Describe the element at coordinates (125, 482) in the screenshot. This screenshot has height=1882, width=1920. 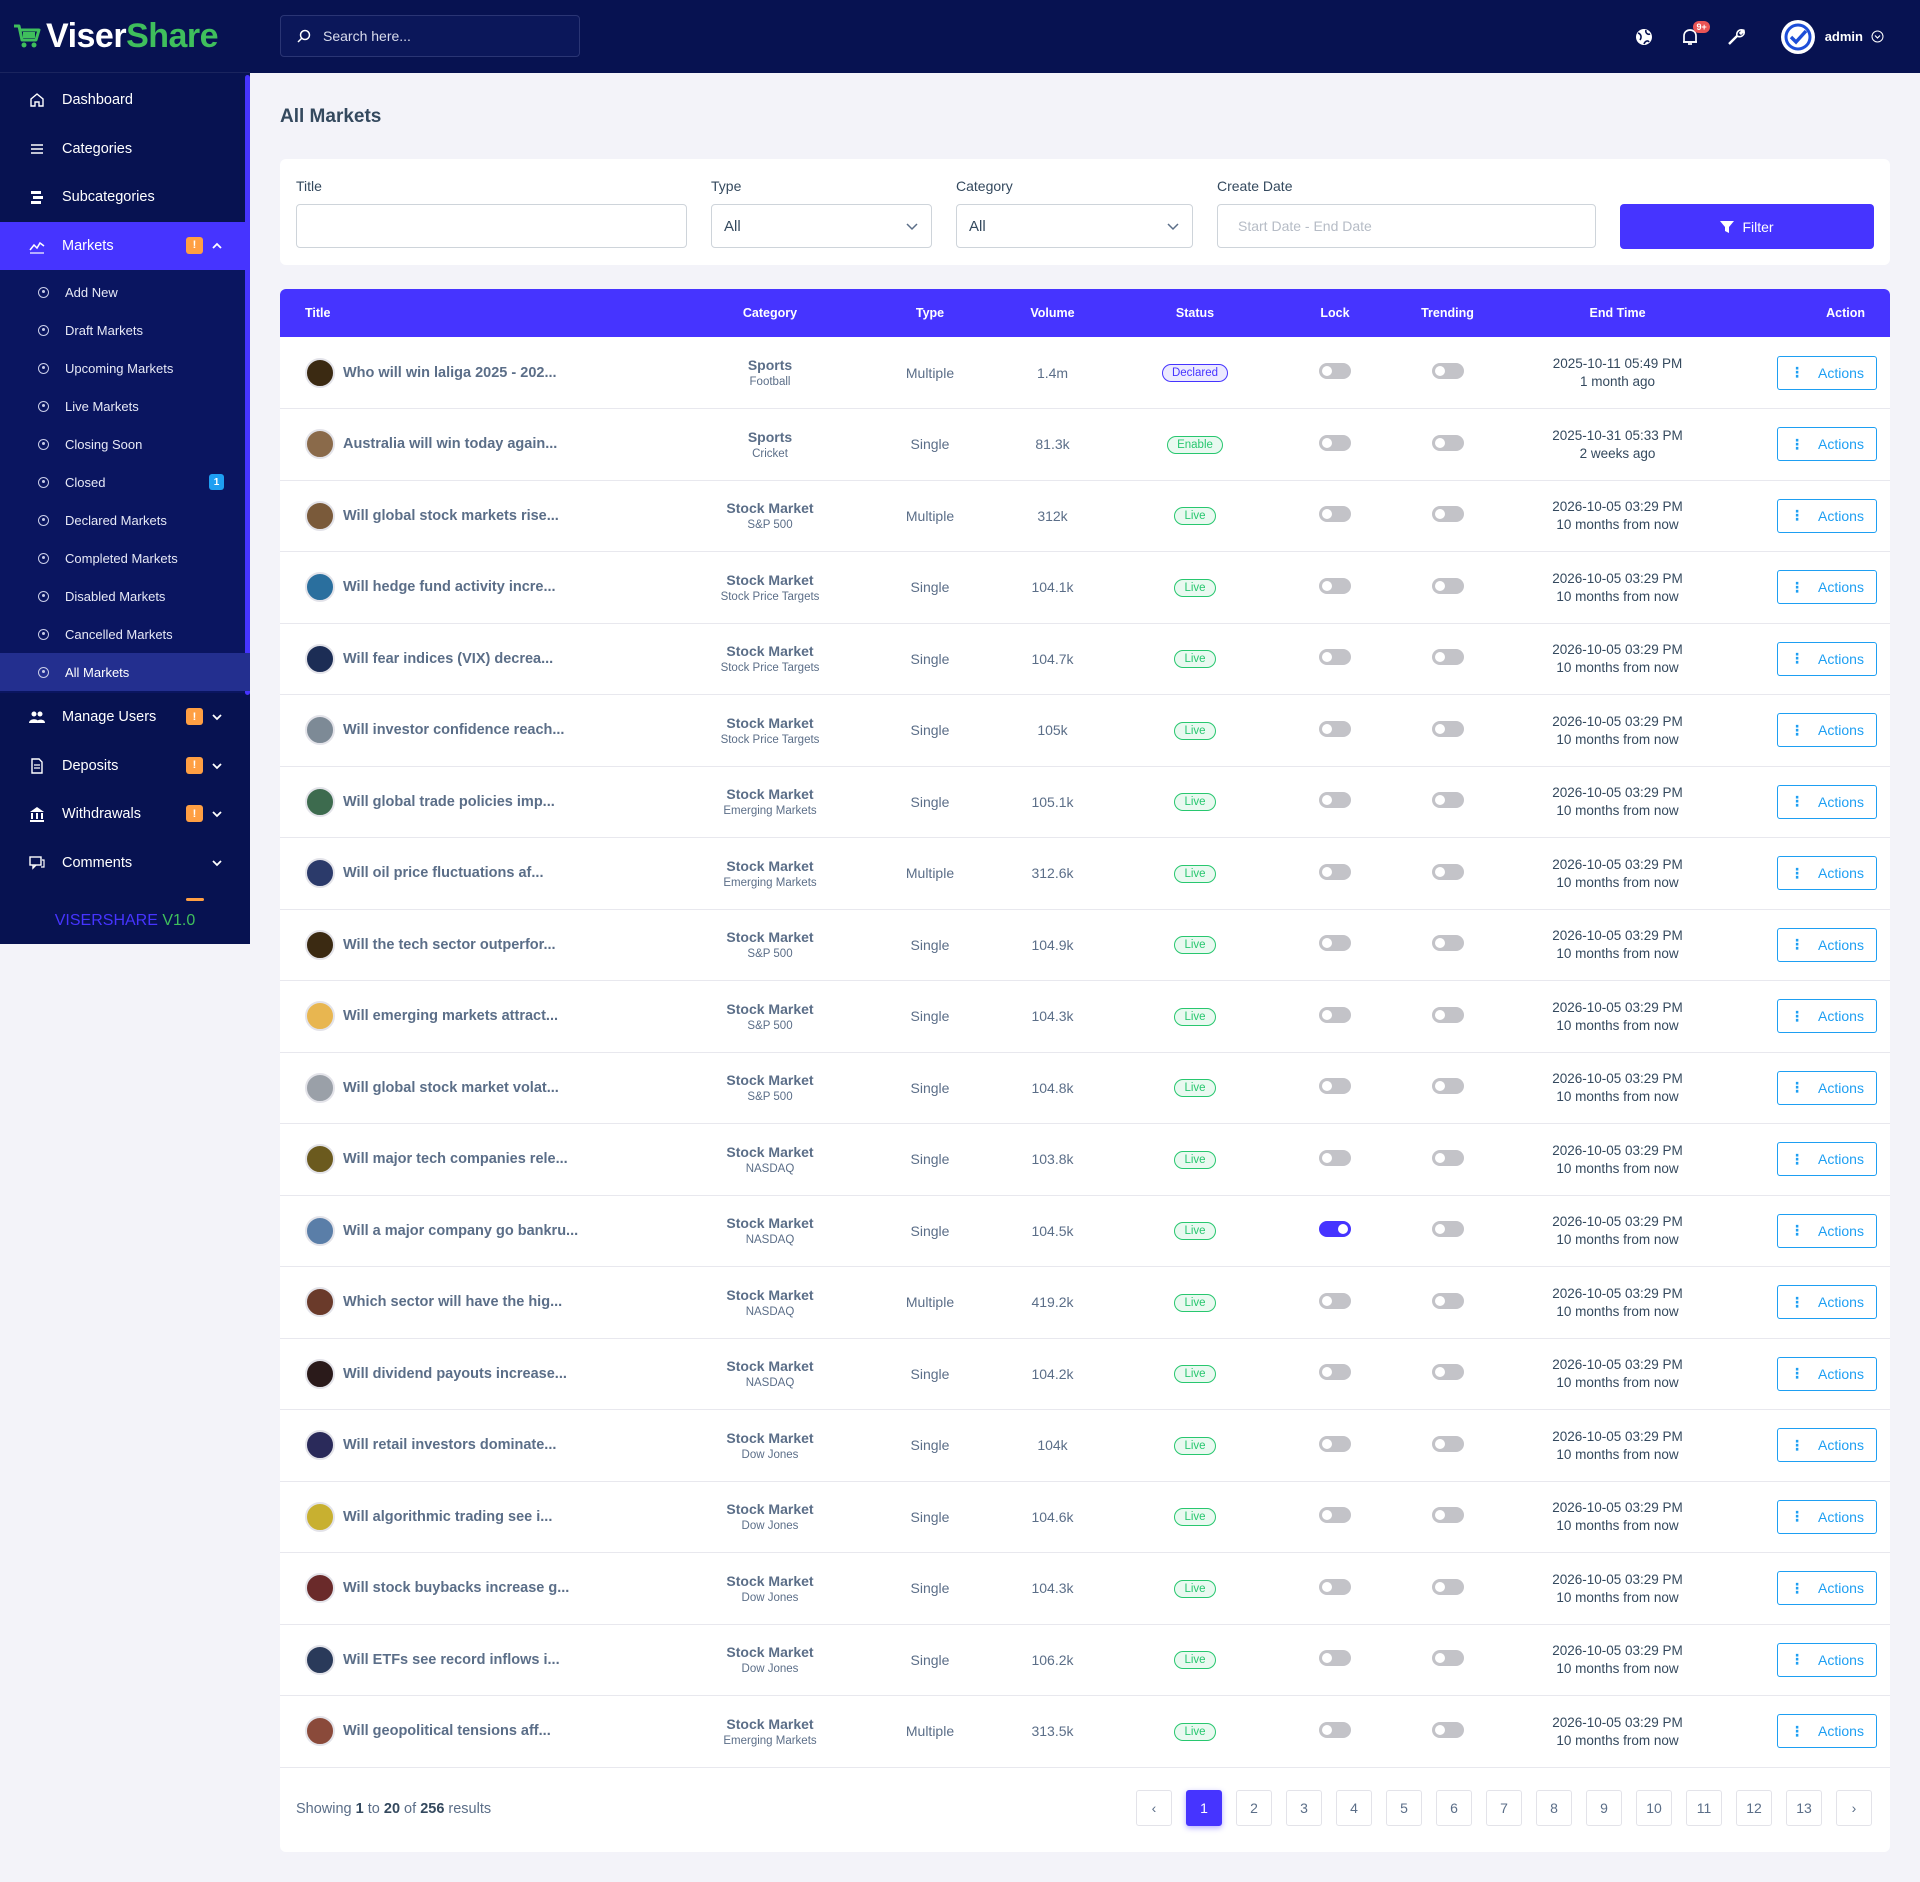
I see `submenu-item-closed: Closed 1` at that location.